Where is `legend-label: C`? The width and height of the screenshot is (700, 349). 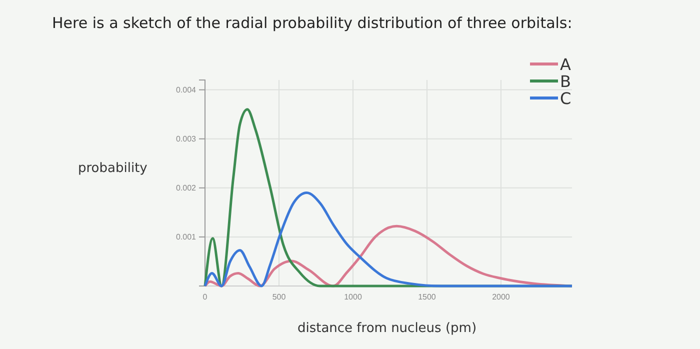 legend-label: C is located at coordinates (566, 98).